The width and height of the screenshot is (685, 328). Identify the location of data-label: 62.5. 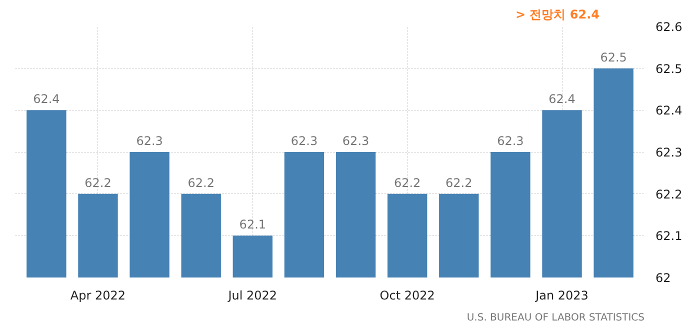
(613, 57).